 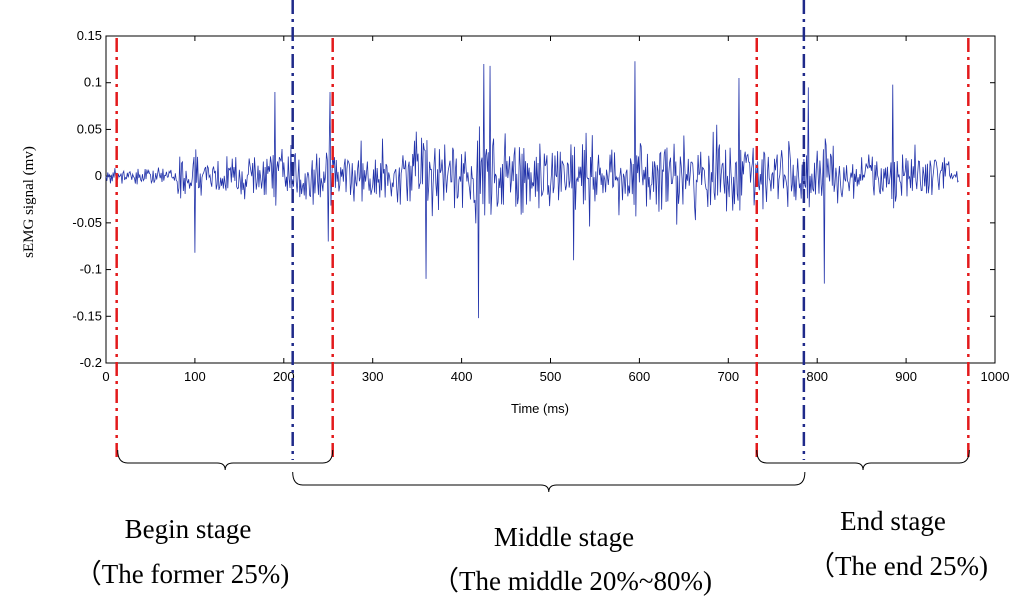 I want to click on x-tick-labels: 0 100 200 300 400 500 600 700 800 900 1000, so click(x=555, y=376).